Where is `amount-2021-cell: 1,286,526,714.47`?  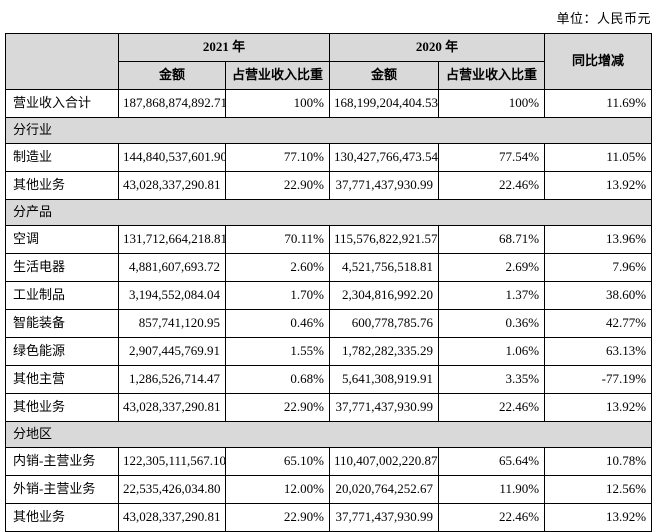 amount-2021-cell: 1,286,526,714.47 is located at coordinates (172, 379).